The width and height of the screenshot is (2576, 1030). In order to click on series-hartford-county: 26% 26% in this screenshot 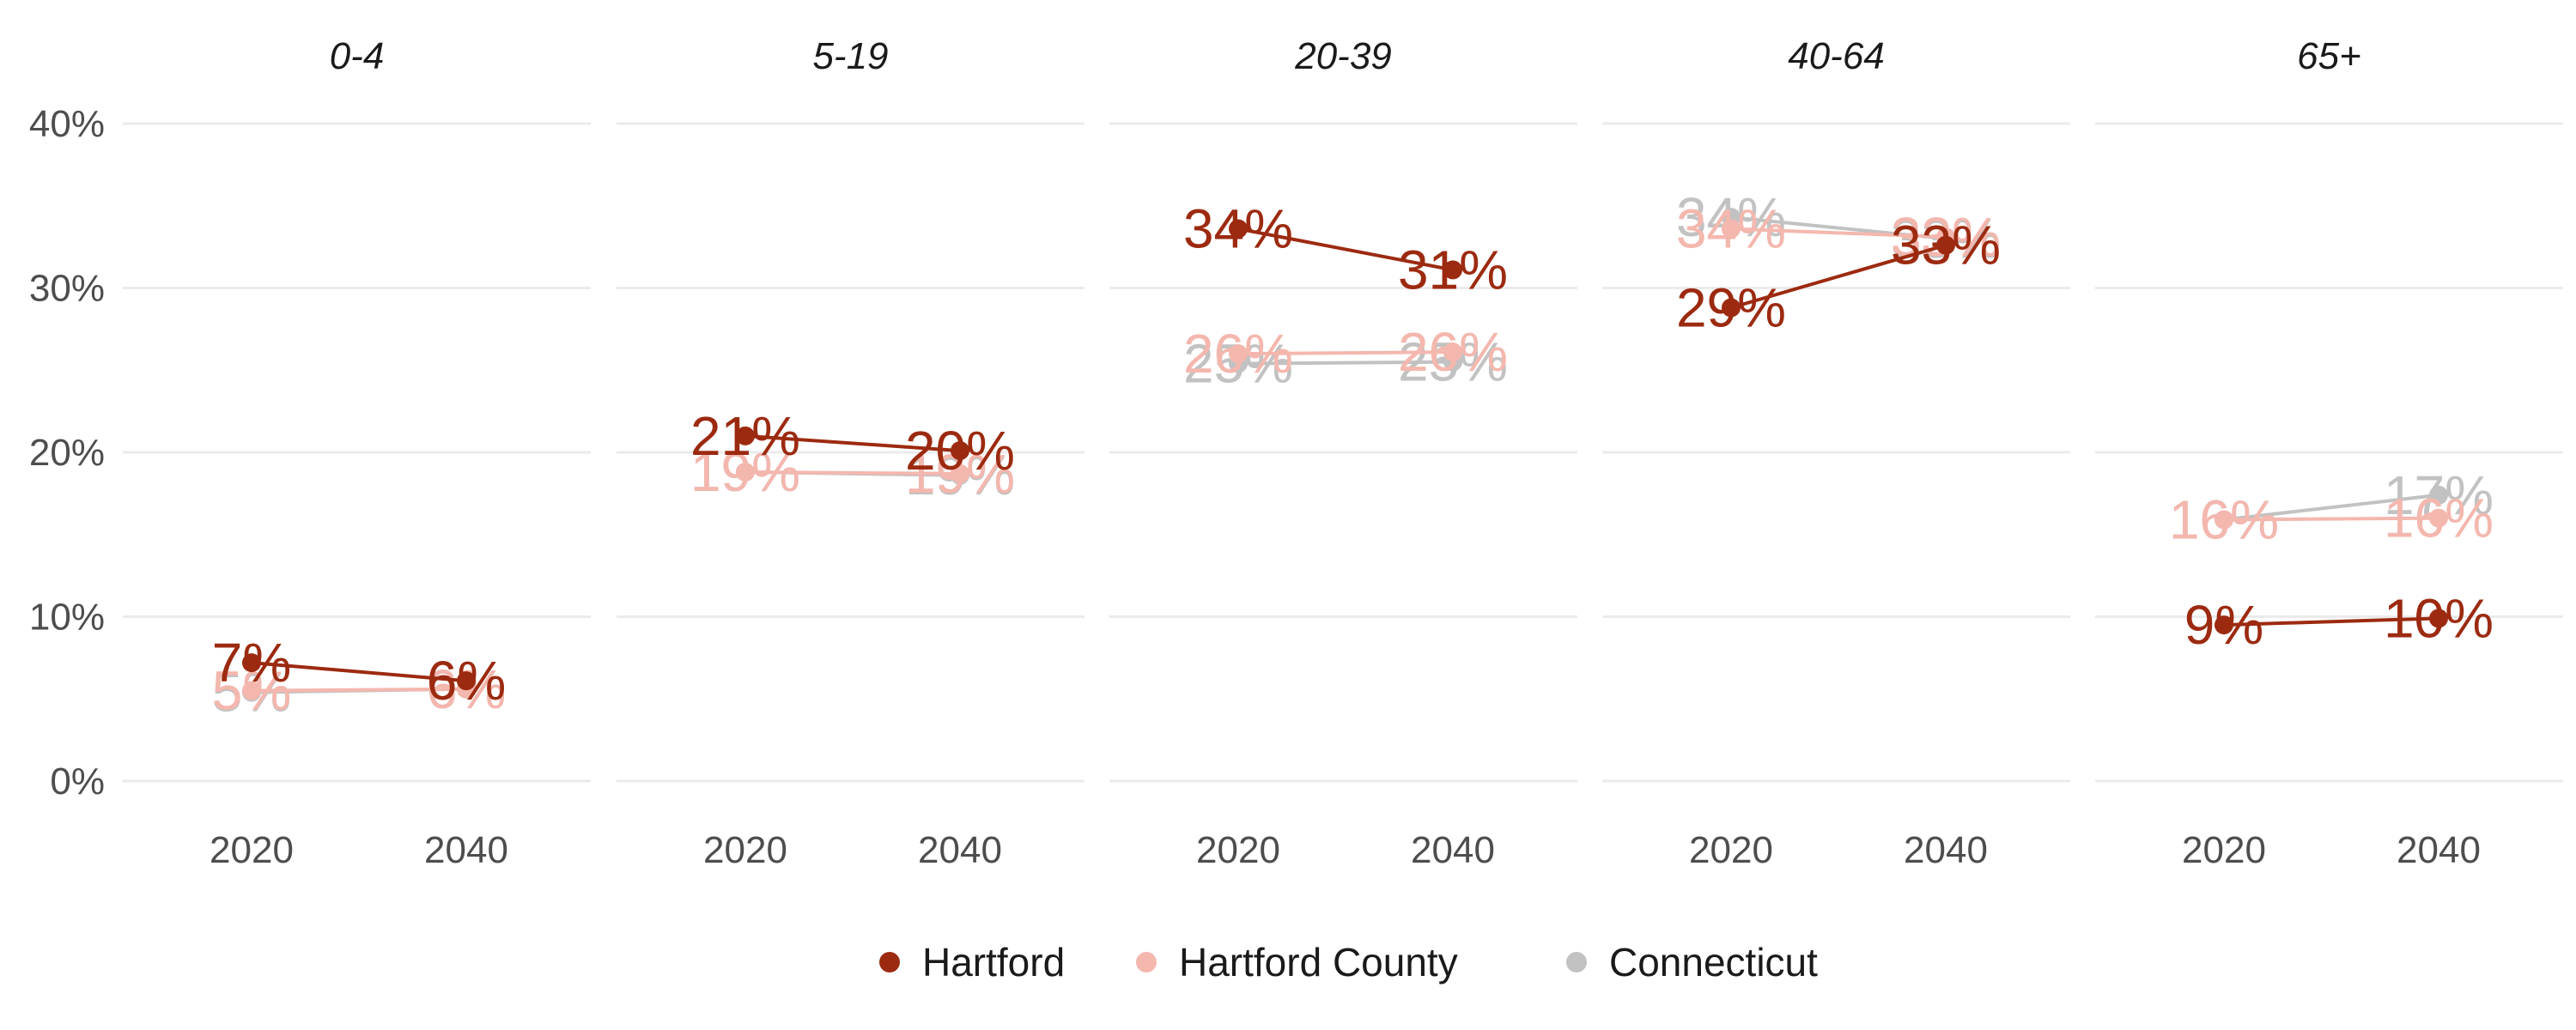, I will do `click(1345, 353)`.